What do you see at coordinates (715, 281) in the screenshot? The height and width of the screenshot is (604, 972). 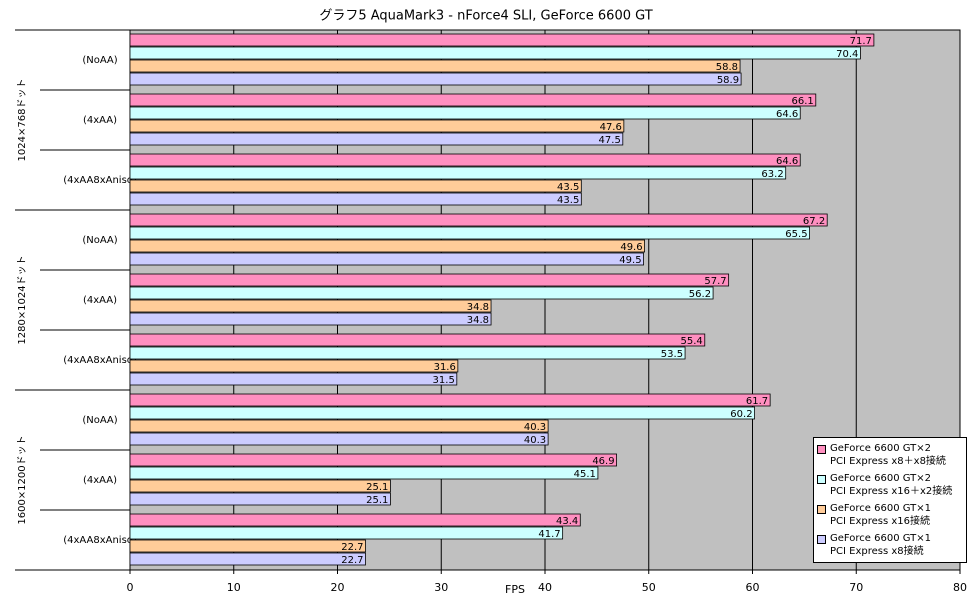 I see `value-label: 57.7` at bounding box center [715, 281].